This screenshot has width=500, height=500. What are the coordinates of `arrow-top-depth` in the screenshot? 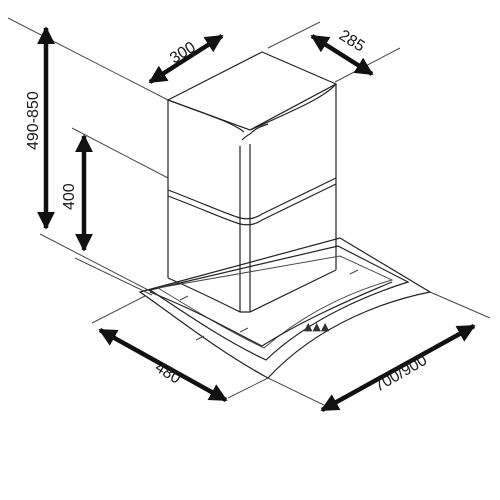 It's located at (186, 59).